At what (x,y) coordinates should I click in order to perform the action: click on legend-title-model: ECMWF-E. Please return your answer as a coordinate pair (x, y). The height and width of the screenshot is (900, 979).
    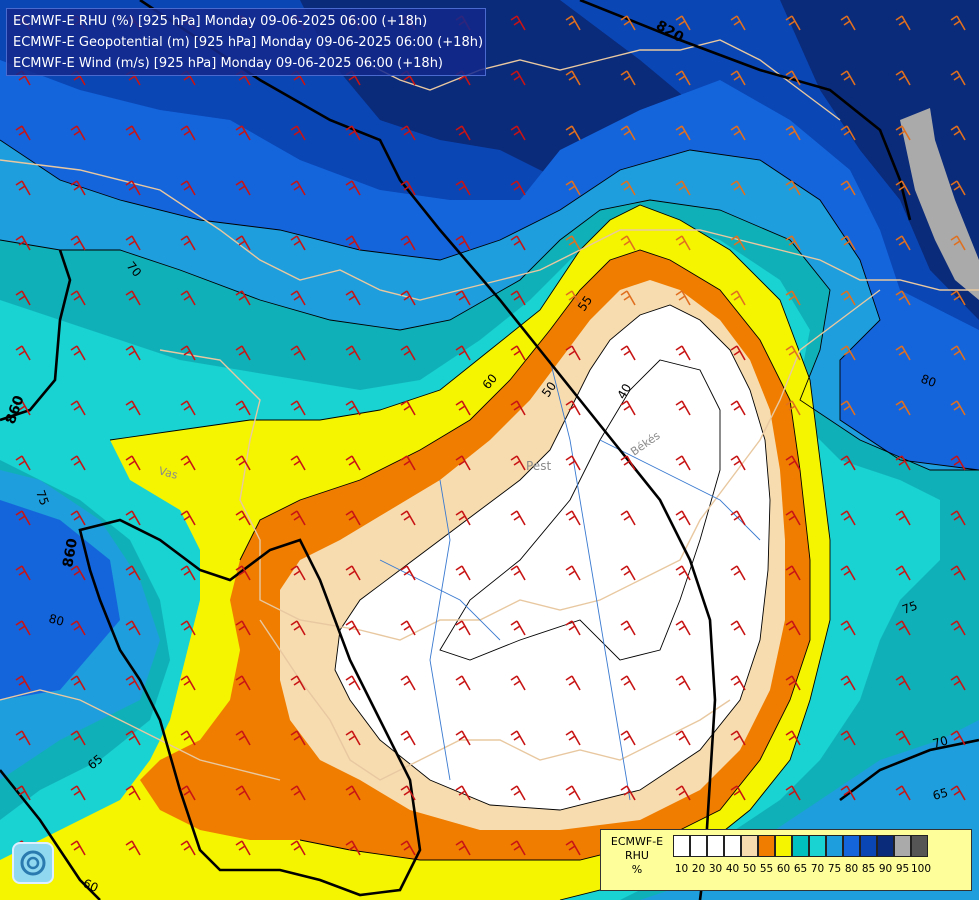
    Looking at the image, I should click on (637, 841).